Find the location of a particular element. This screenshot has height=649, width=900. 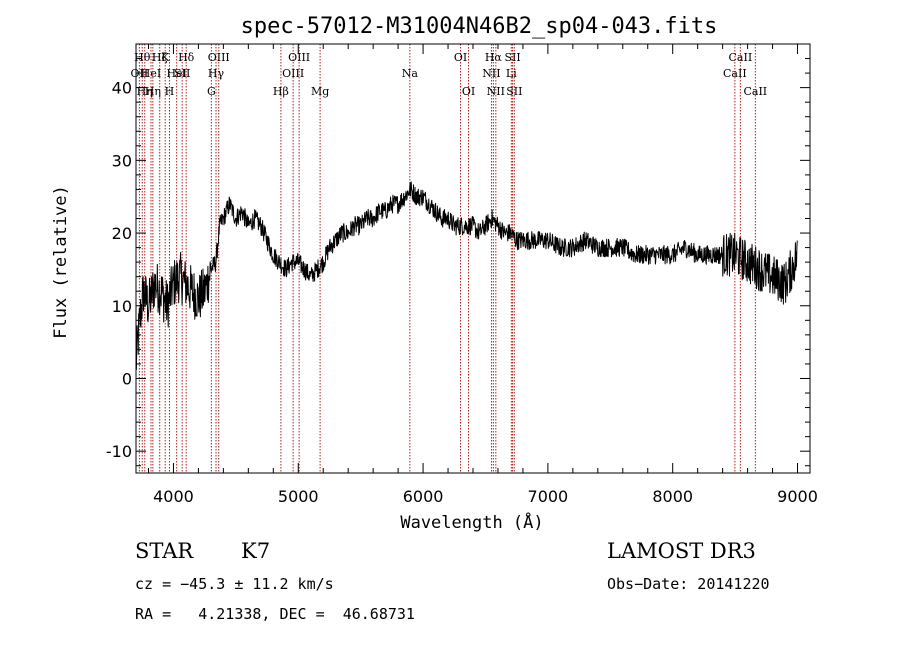

x-axis-label: Wavelength (Å) is located at coordinates (471, 522).